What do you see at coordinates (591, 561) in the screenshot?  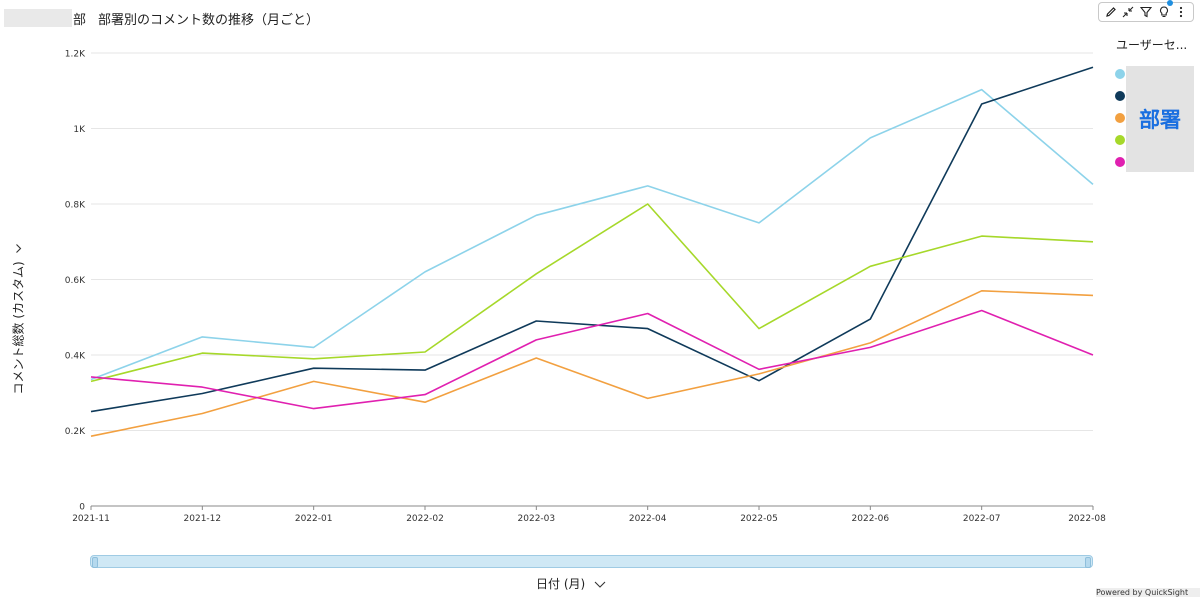 I see `x-axis-range-scrollbar` at bounding box center [591, 561].